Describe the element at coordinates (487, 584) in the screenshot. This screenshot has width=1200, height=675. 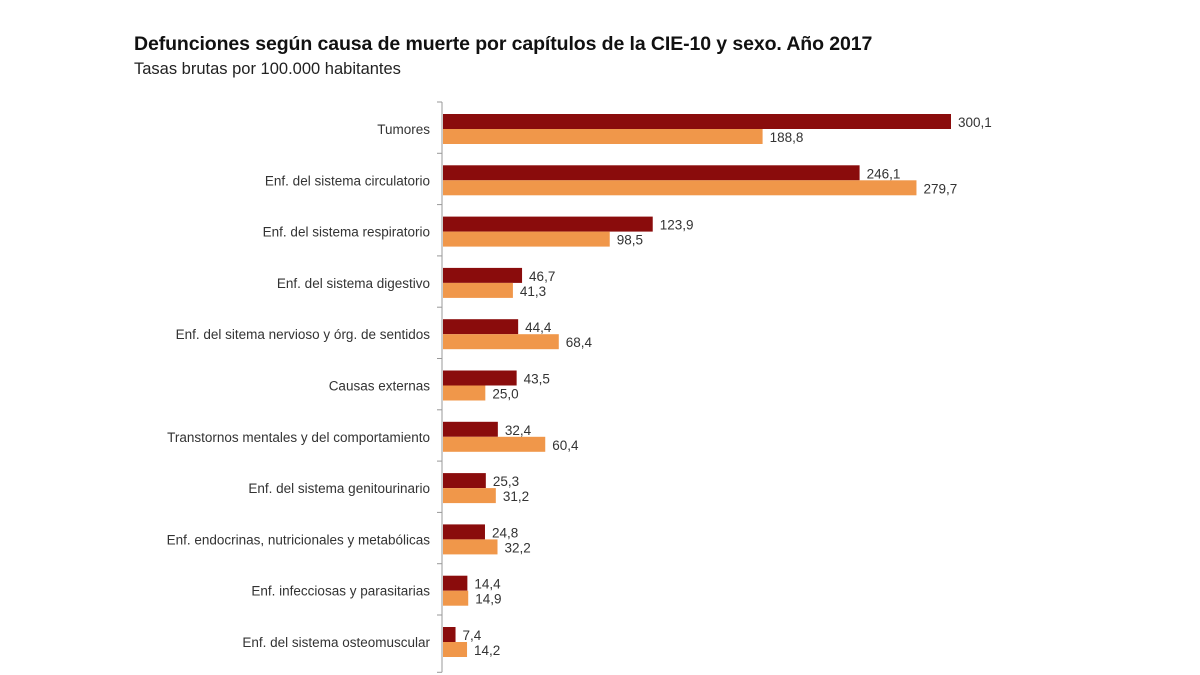
I see `data-label: 14,4` at that location.